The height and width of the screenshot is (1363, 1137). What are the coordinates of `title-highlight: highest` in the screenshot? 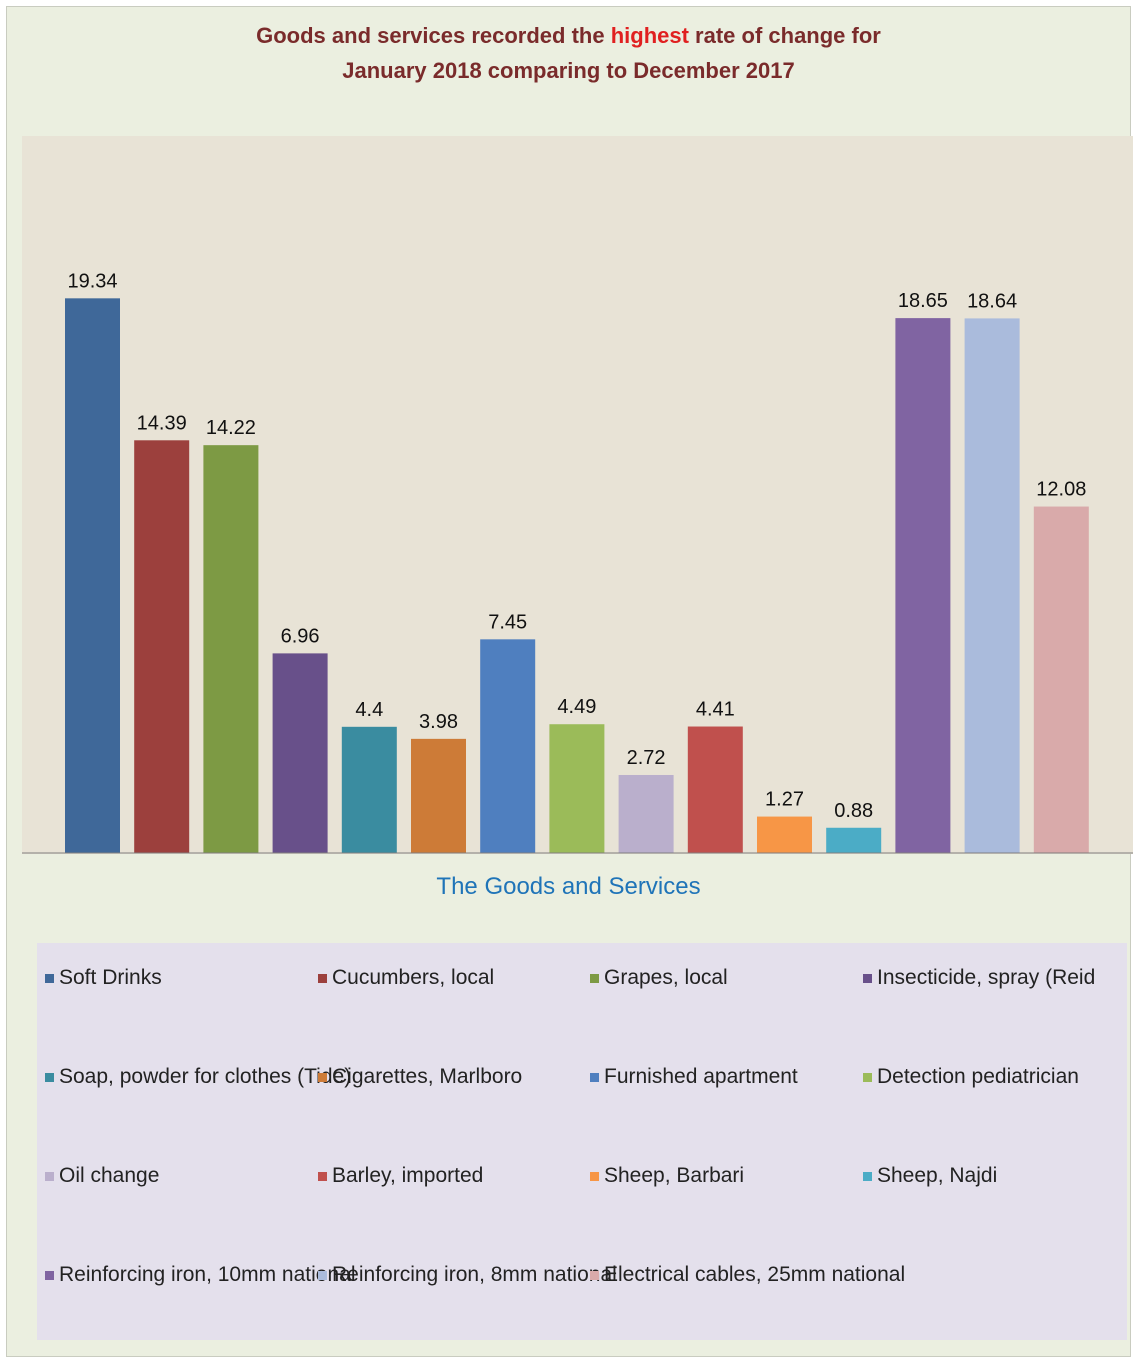 It's located at (649, 35).